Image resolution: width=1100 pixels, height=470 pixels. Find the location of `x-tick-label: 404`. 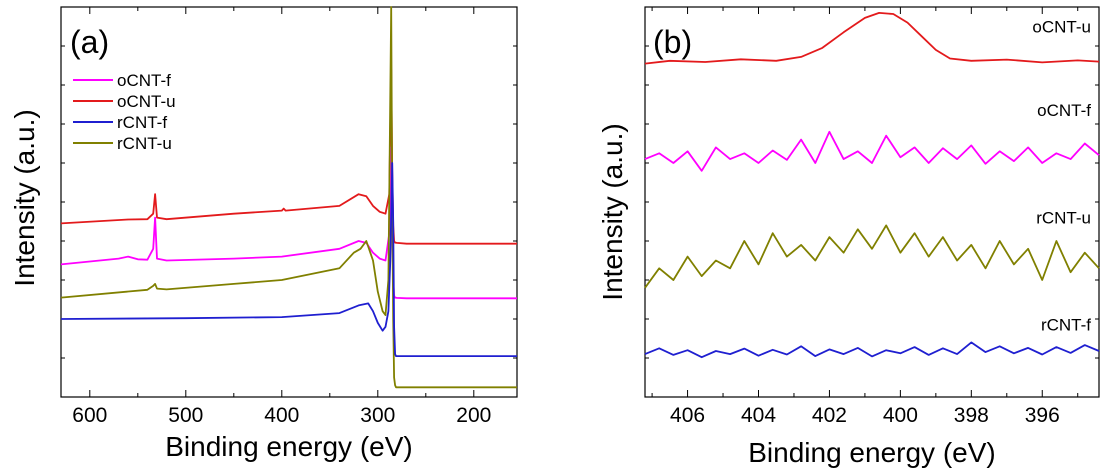

x-tick-label: 404 is located at coordinates (758, 415).